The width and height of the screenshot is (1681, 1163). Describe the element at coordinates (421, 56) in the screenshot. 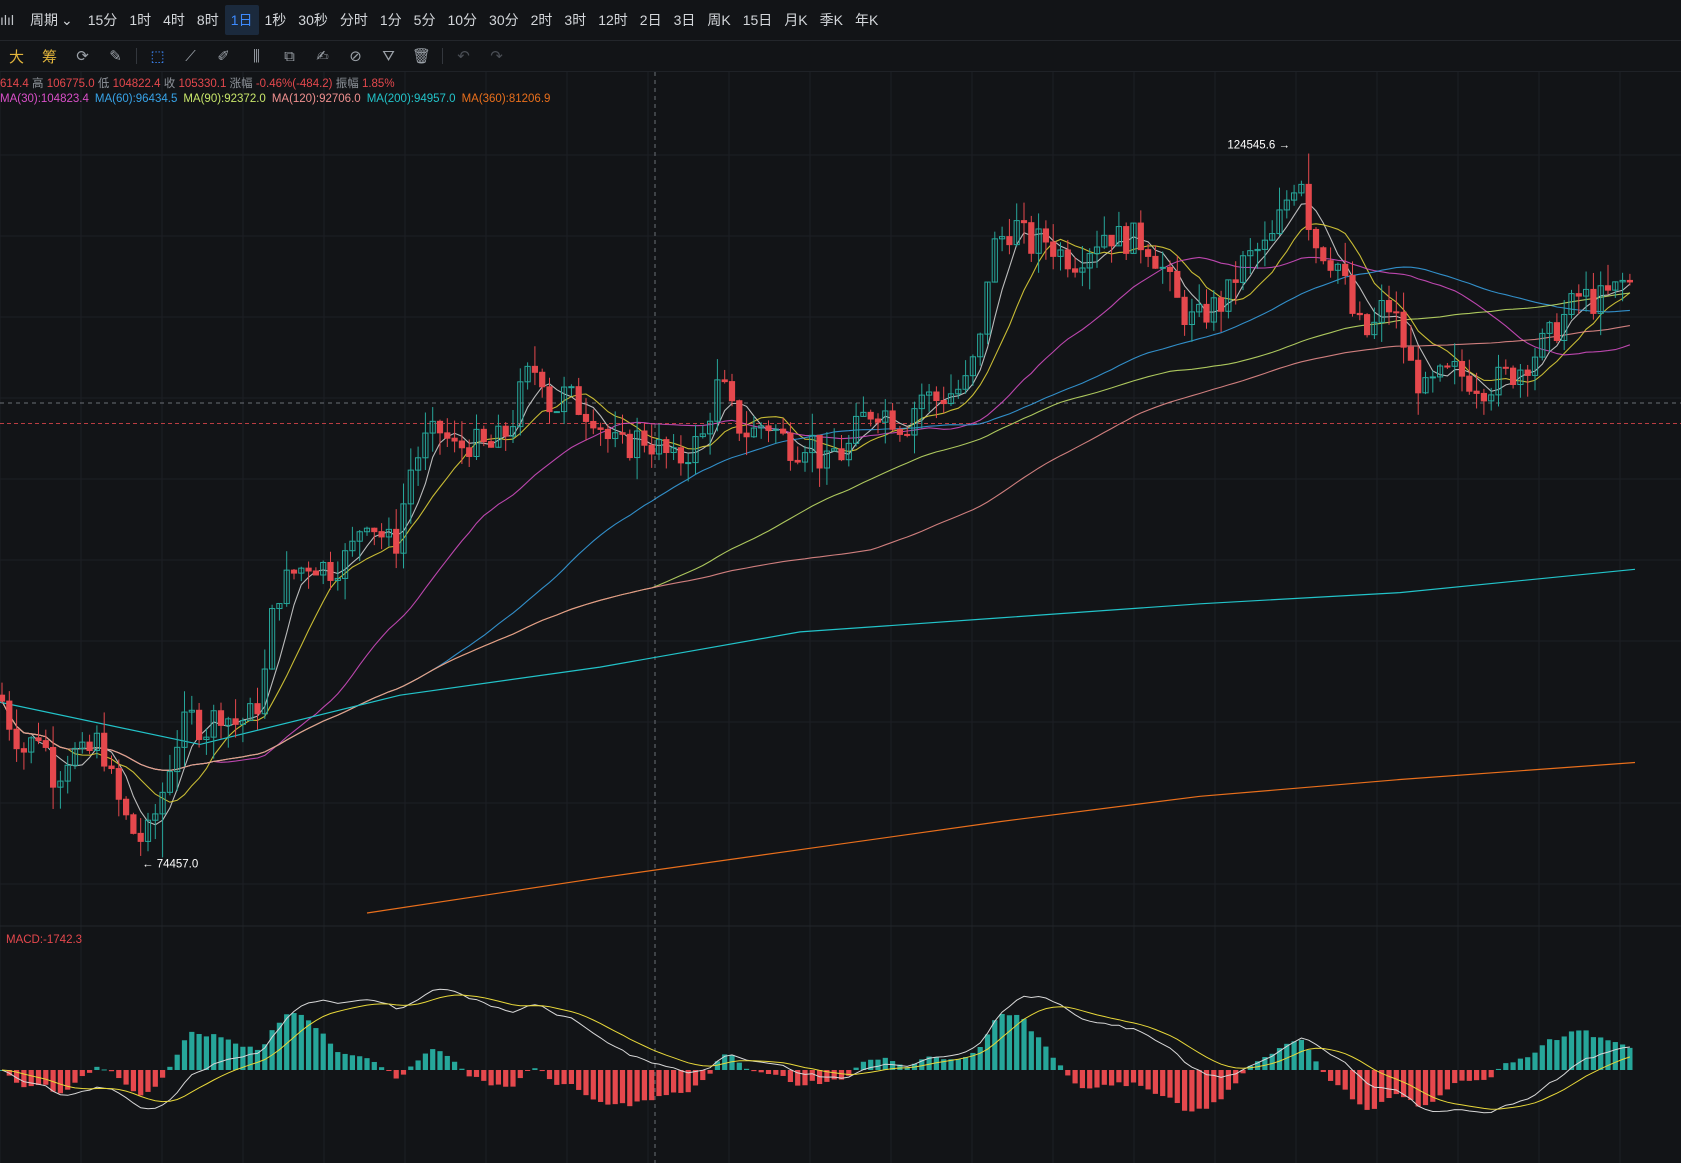

I see `trash-icon: 🗑` at that location.